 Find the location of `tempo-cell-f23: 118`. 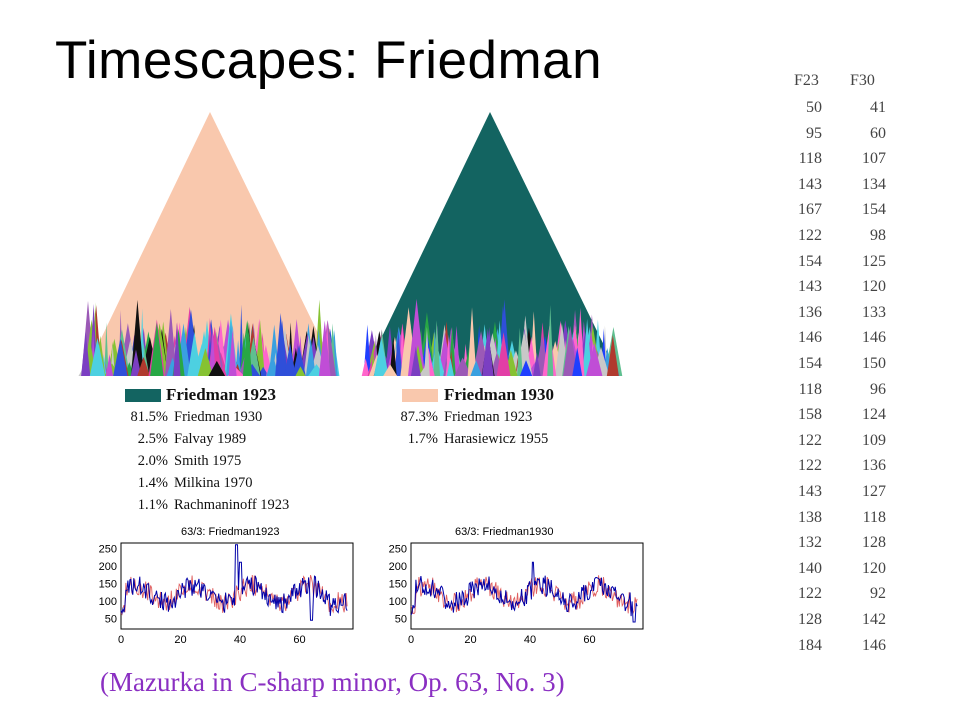

tempo-cell-f23: 118 is located at coordinates (810, 159).